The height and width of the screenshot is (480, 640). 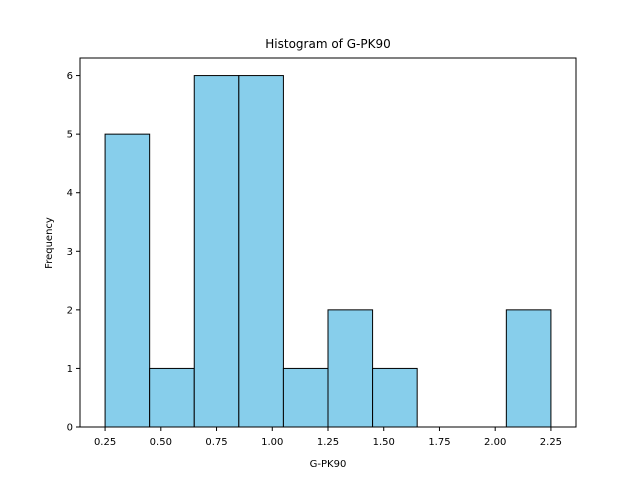 I want to click on chart-title: Histogram of G-PK90, so click(x=327, y=44).